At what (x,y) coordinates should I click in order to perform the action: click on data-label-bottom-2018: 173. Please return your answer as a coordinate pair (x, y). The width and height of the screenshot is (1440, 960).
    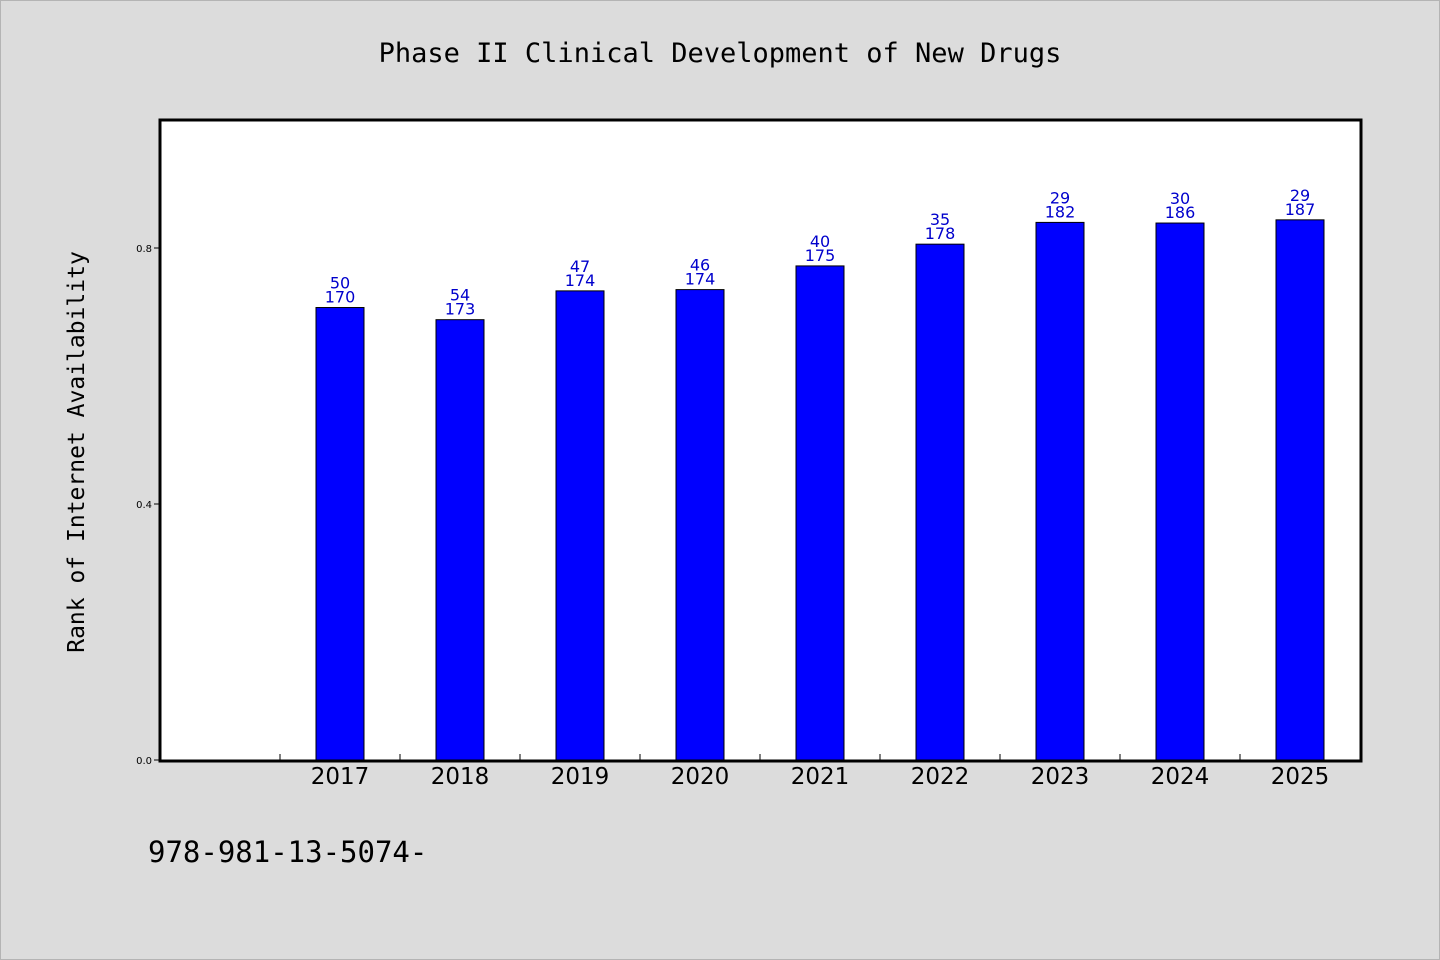
    Looking at the image, I should click on (460, 309).